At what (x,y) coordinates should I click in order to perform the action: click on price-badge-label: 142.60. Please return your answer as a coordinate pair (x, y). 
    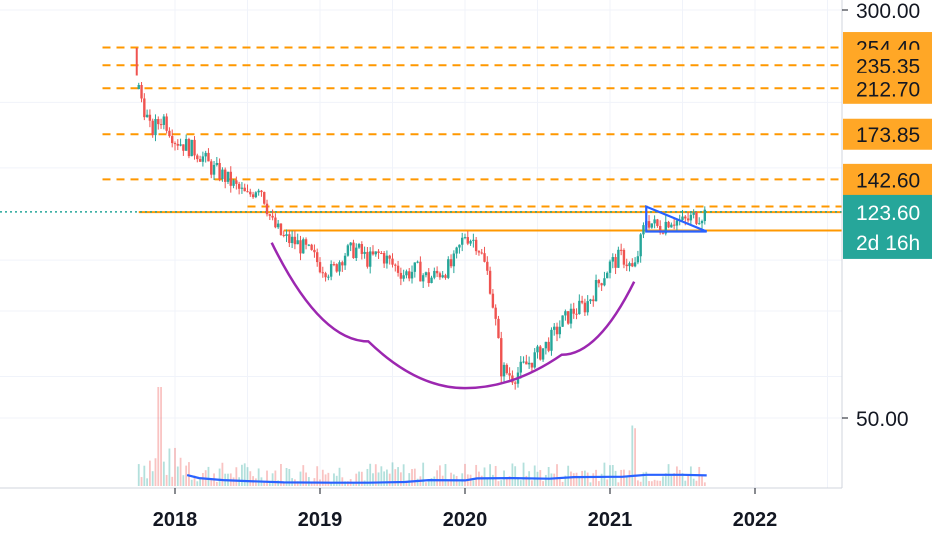
    Looking at the image, I should click on (888, 180).